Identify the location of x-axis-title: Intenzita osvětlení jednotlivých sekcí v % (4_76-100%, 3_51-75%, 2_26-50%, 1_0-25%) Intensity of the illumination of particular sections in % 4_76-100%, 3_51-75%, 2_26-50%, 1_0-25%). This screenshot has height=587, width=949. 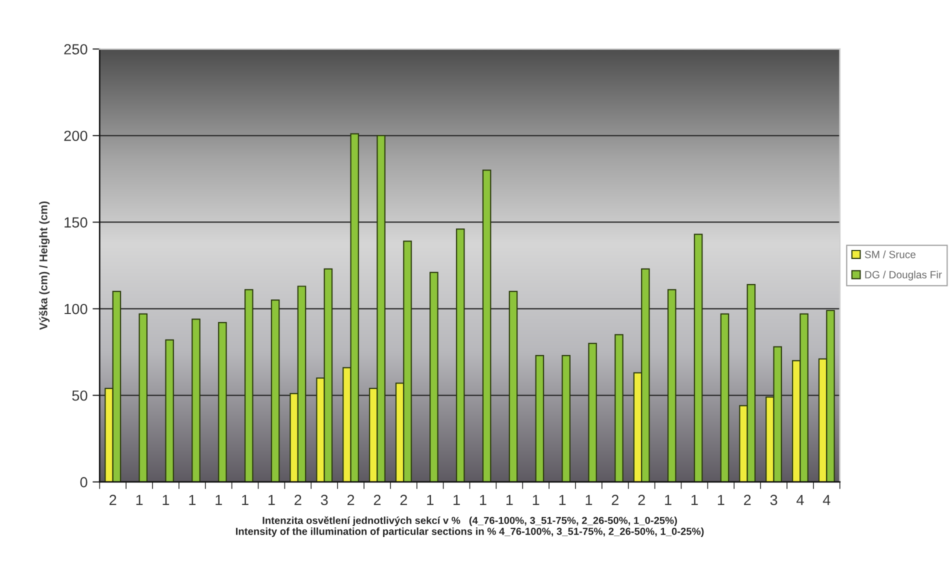
(470, 526).